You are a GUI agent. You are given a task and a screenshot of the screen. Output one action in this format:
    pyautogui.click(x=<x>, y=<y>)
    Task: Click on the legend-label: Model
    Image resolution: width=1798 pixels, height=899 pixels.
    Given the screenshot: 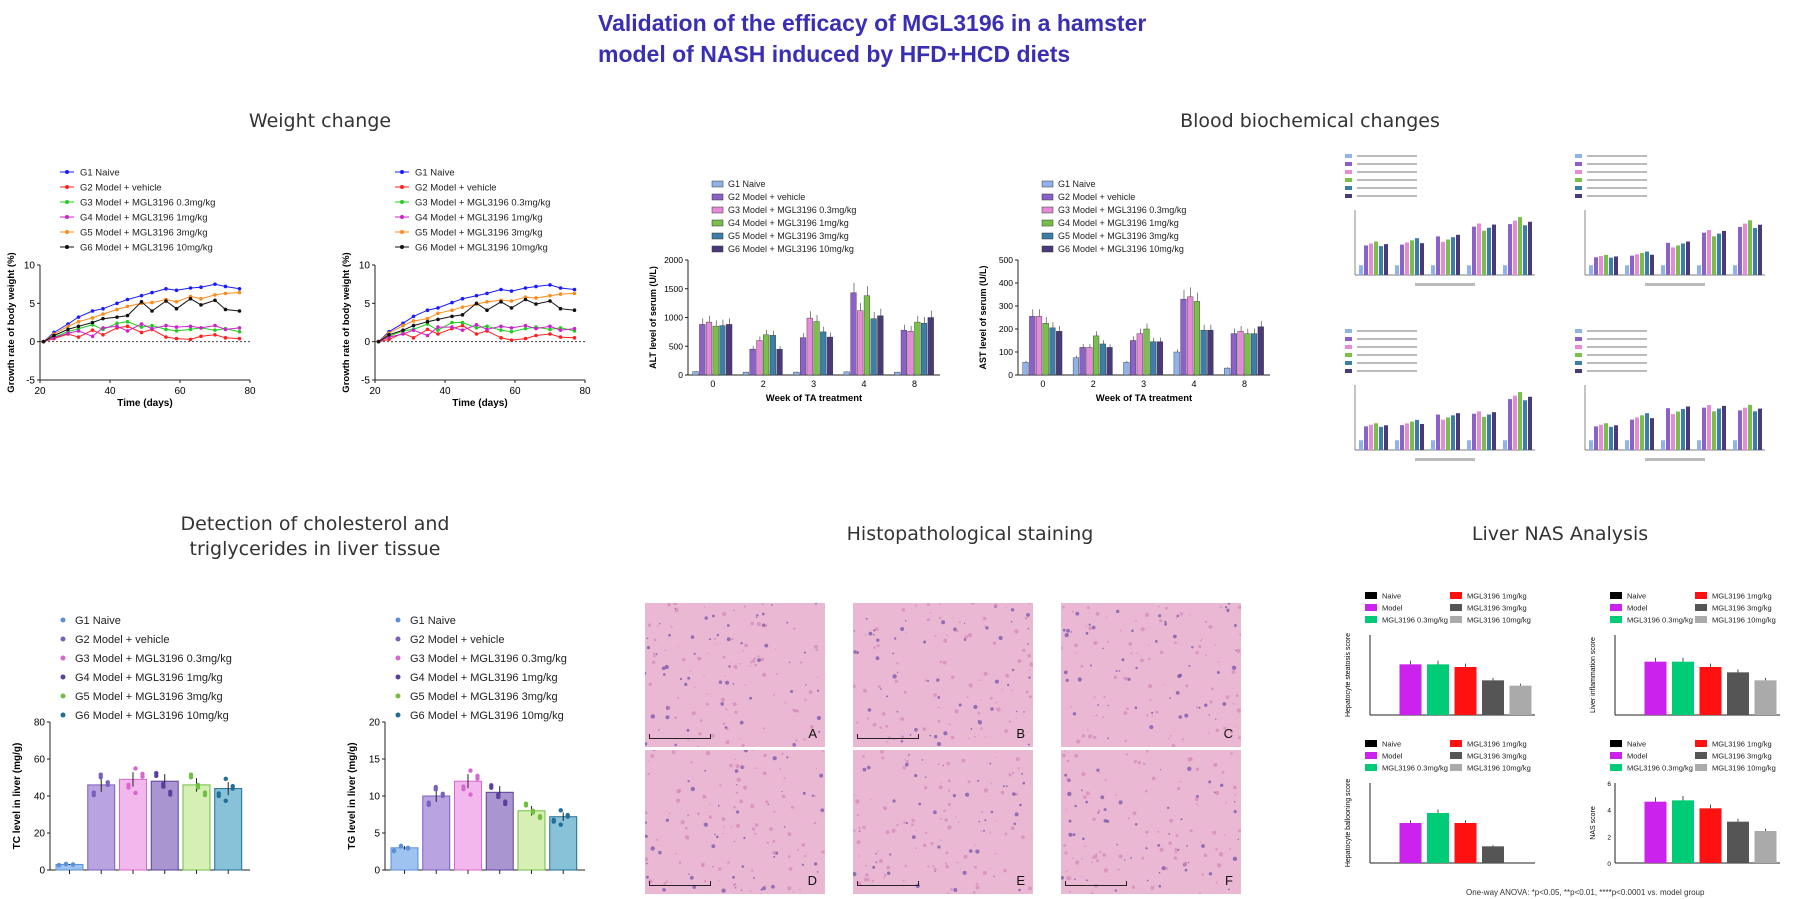 What is the action you would take?
    pyautogui.click(x=1637, y=756)
    